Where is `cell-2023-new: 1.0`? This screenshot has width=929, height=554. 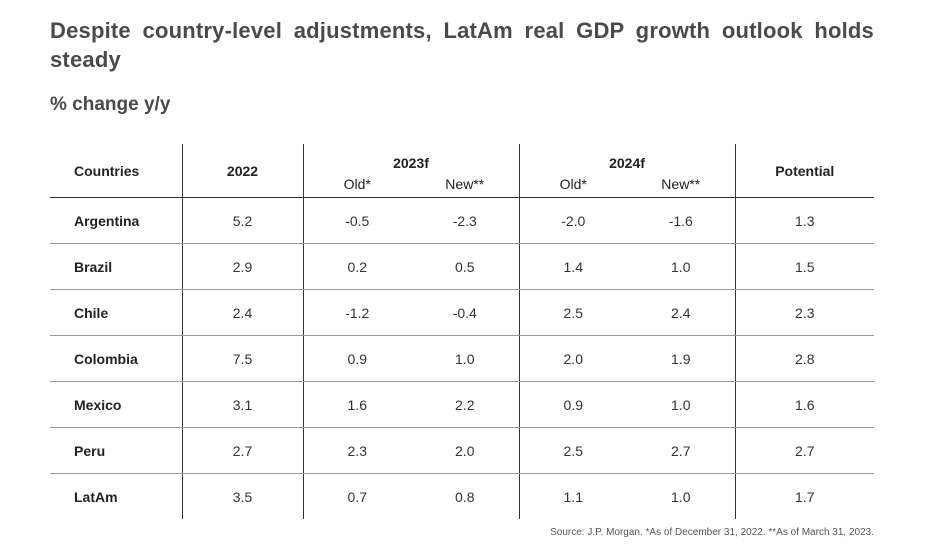 cell-2023-new: 1.0 is located at coordinates (465, 358).